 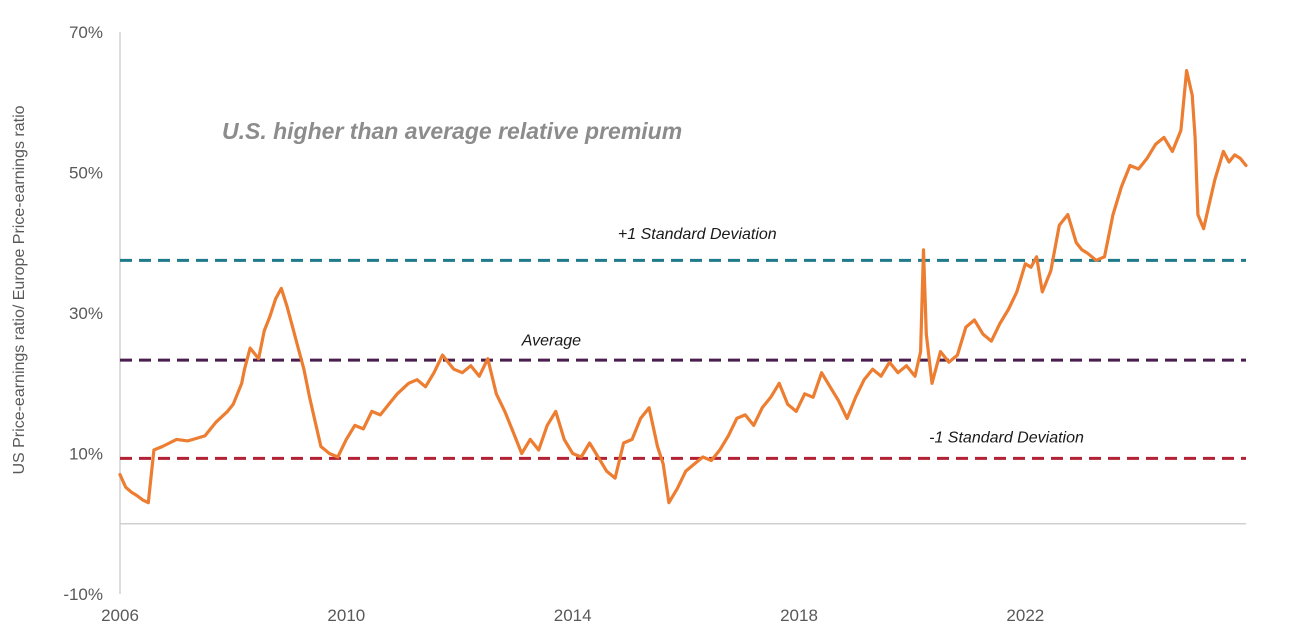 What do you see at coordinates (697, 234) in the screenshot?
I see `reference-line-label-0: +1 Standard Deviation` at bounding box center [697, 234].